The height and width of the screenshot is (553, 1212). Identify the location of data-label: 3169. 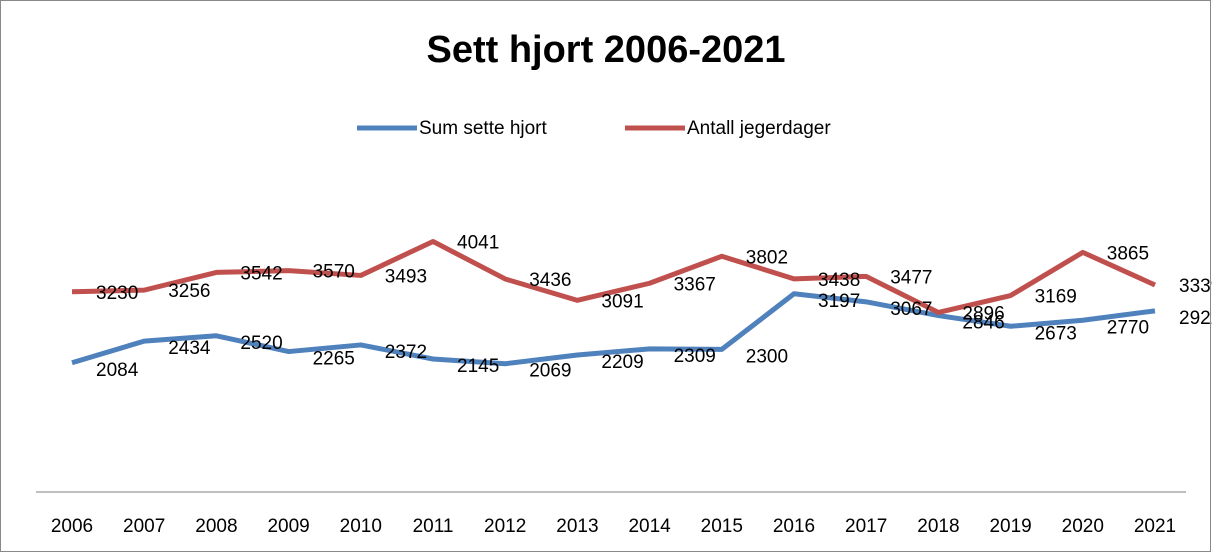
(1056, 297).